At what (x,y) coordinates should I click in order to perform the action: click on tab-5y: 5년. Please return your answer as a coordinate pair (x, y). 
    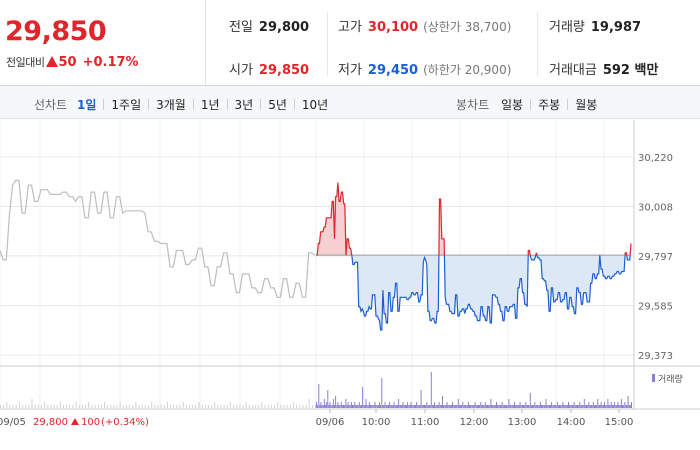
    Looking at the image, I should click on (277, 105).